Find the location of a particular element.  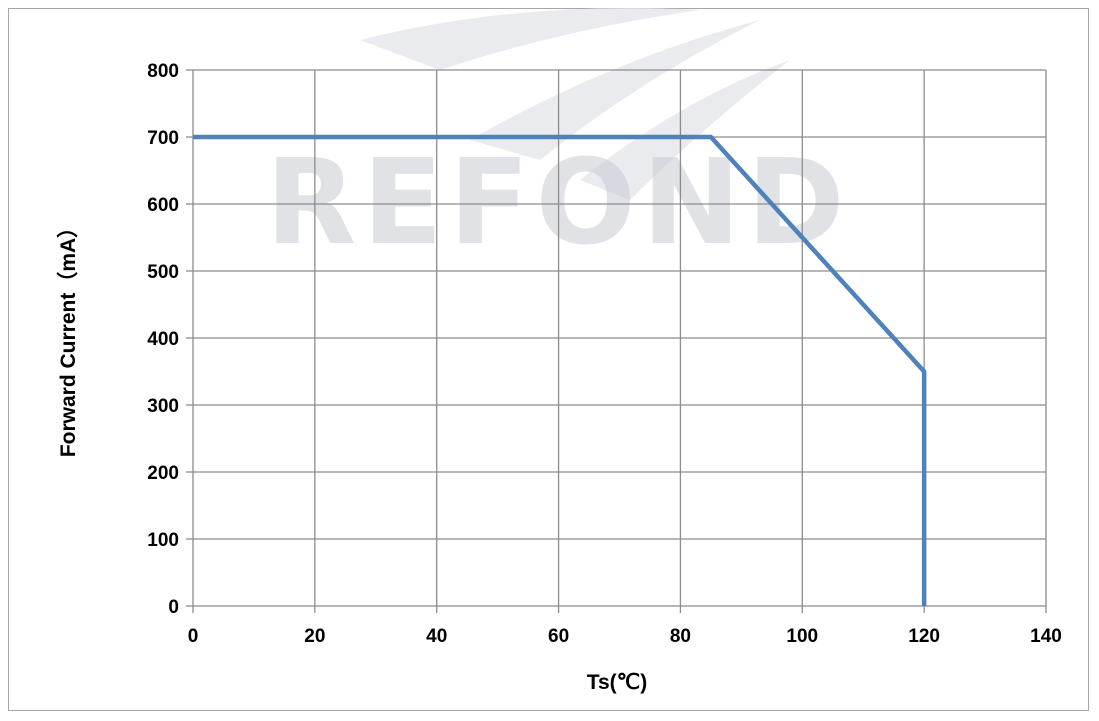

y-tick-label: 700 is located at coordinates (163, 138).